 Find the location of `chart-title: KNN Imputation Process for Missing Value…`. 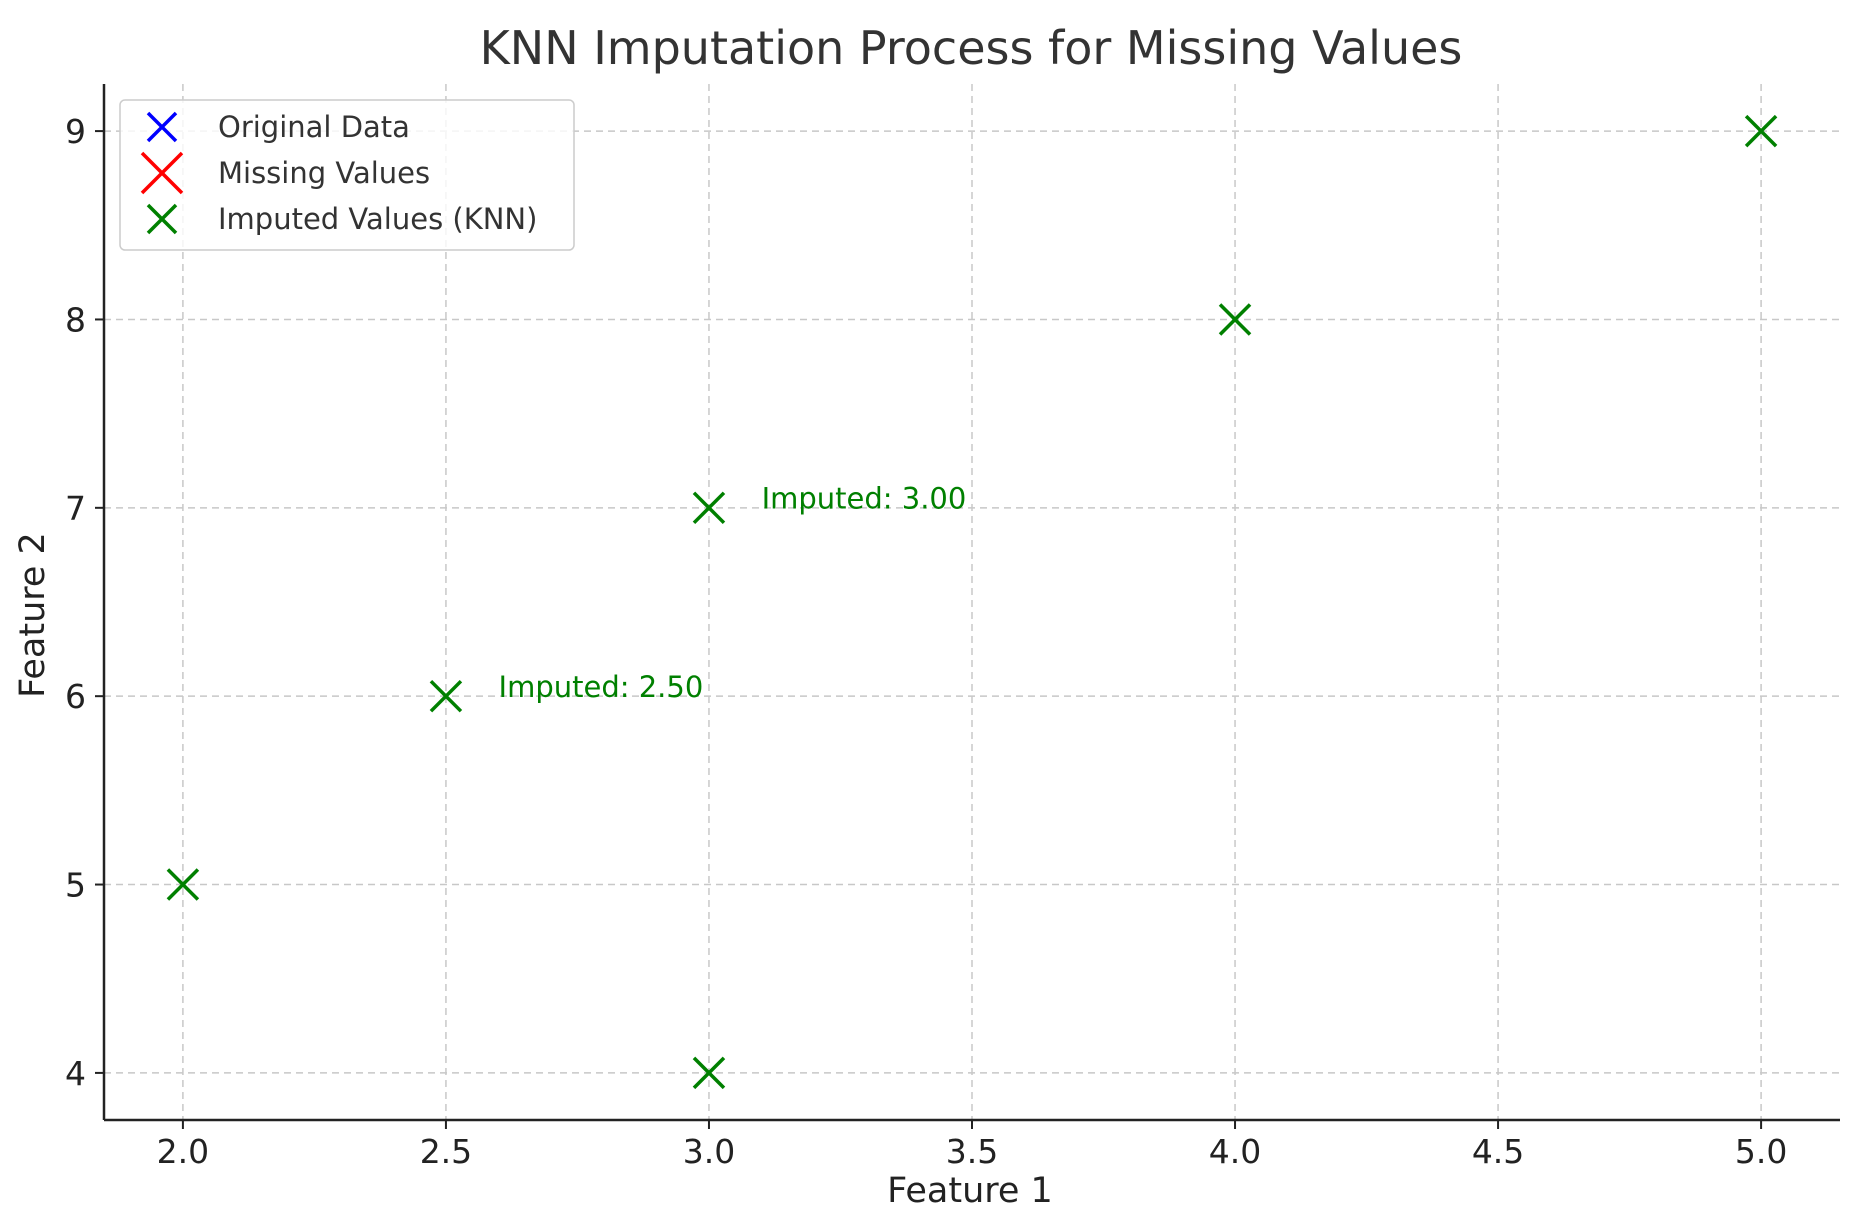

chart-title: KNN Imputation Process for Missing Value… is located at coordinates (971, 48).